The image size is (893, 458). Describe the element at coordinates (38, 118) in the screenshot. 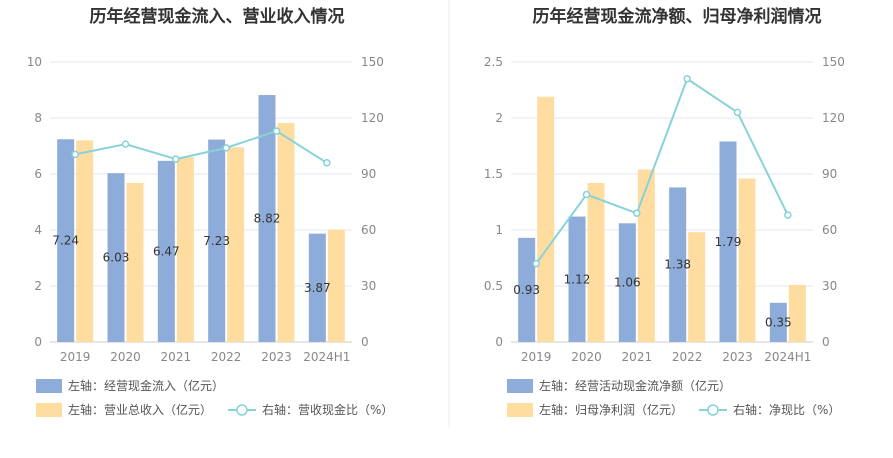

I see `left-axis-tick-label: 8` at that location.